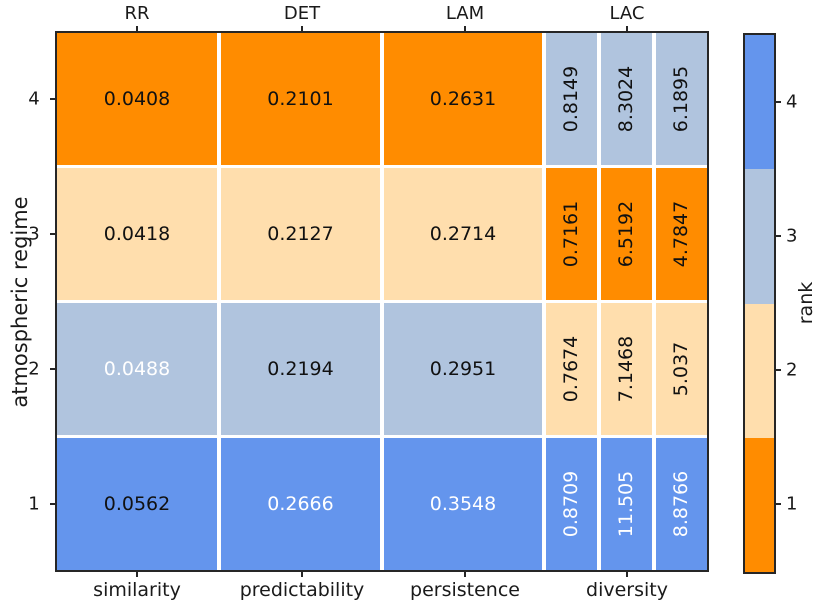 The width and height of the screenshot is (830, 608). I want to click on cell-value: 0.2101, so click(300, 99).